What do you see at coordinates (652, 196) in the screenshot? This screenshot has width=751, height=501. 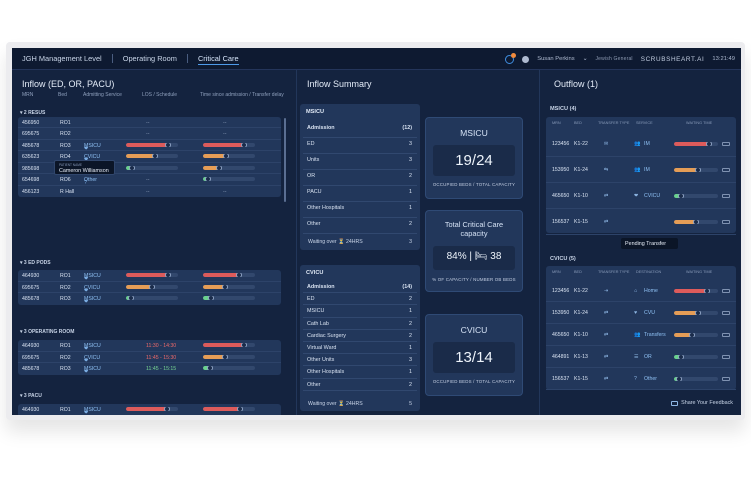 I see `outflow-service: CVICU` at bounding box center [652, 196].